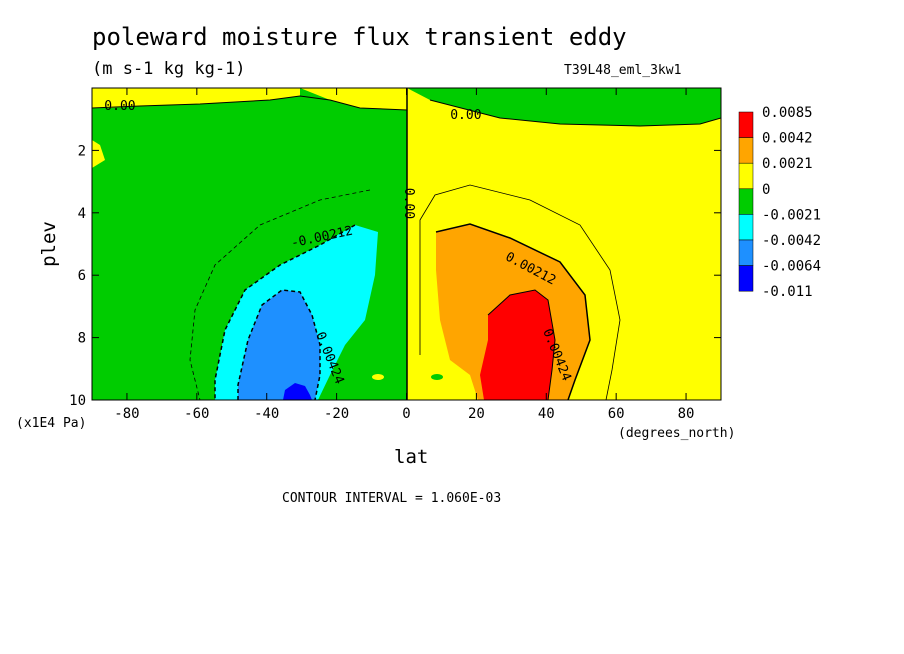 The width and height of the screenshot is (904, 654). Describe the element at coordinates (787, 113) in the screenshot. I see `legend-label: 0.0085` at that location.